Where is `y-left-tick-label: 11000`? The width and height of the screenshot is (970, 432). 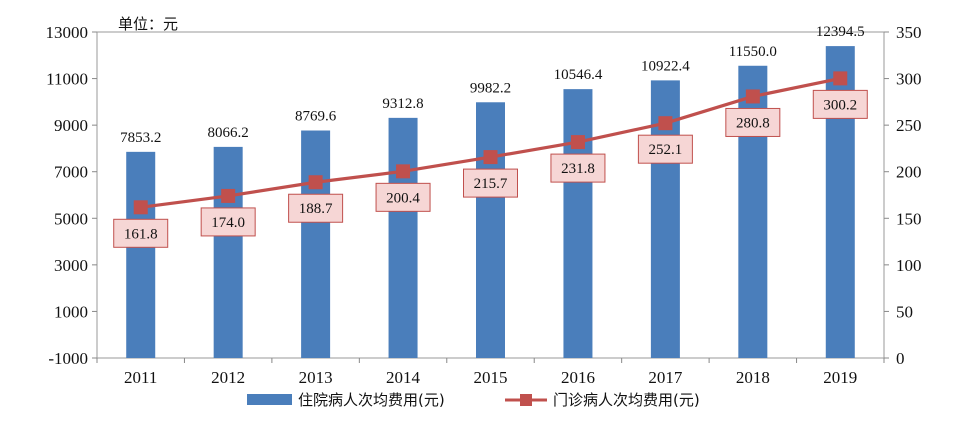 y-left-tick-label: 11000 is located at coordinates (67, 79).